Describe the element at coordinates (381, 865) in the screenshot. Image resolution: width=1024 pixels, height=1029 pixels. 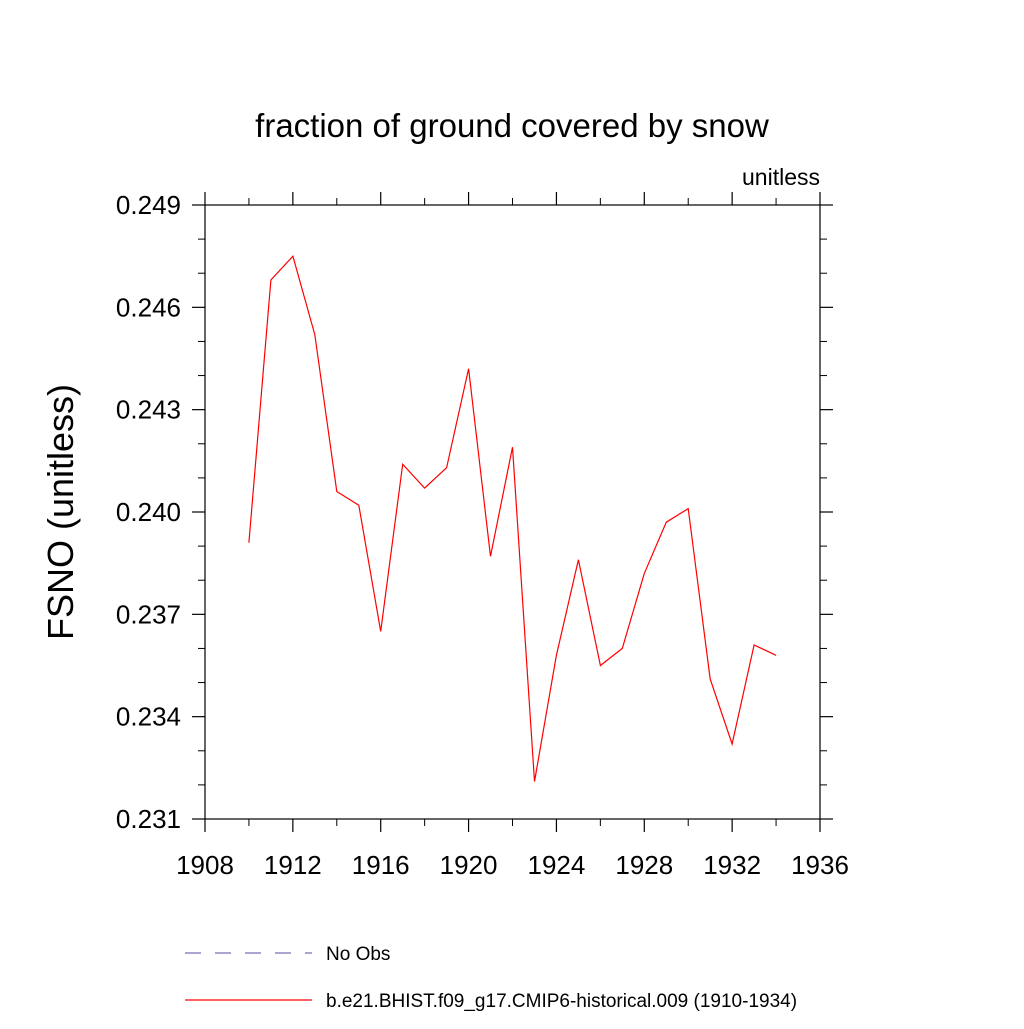
I see `x-tick-label: 1916` at that location.